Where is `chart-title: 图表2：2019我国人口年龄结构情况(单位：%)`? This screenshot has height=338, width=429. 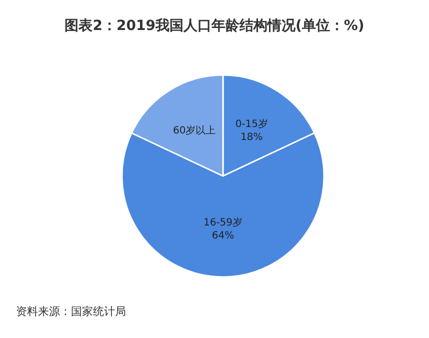 chart-title: 图表2：2019我国人口年龄结构情况(单位：%) is located at coordinates (214, 26).